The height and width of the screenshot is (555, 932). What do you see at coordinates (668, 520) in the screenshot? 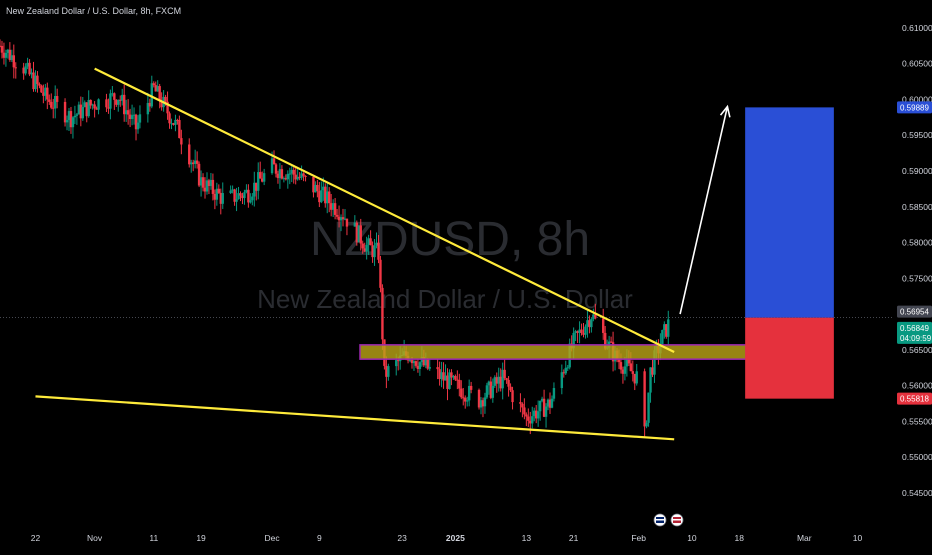
I see `event-markers` at bounding box center [668, 520].